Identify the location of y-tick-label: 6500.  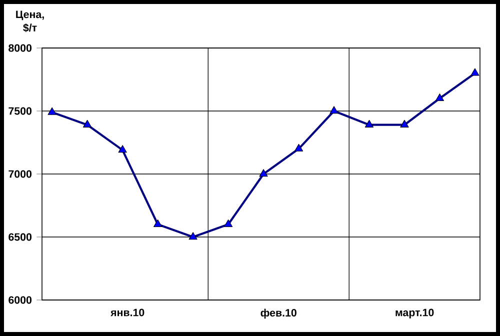
(20, 237).